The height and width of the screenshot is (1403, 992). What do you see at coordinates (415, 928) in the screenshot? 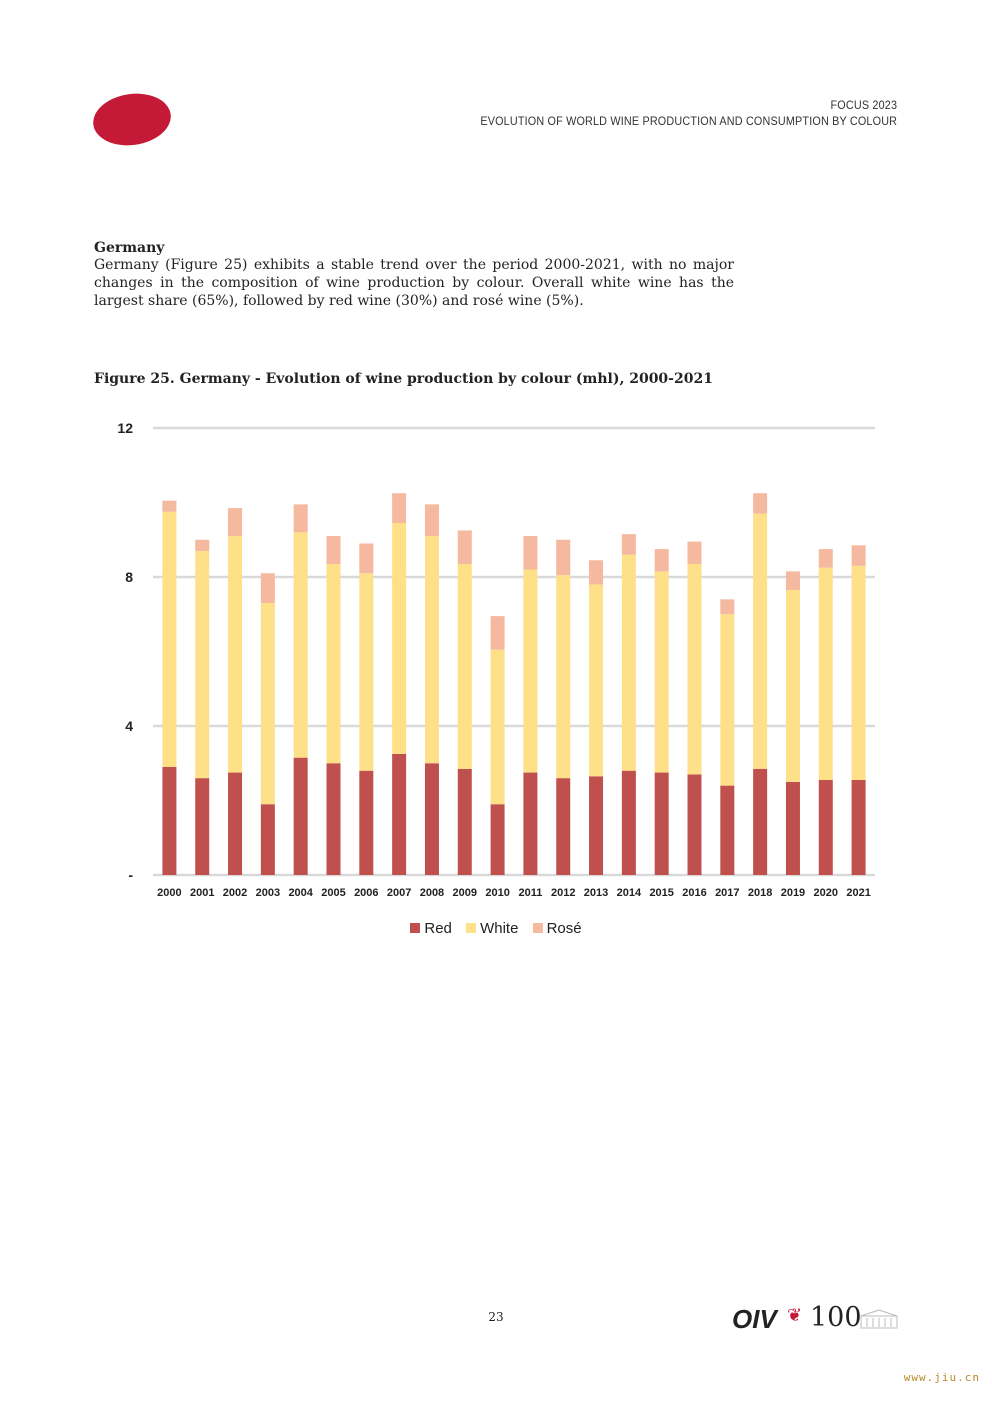
I see `legend-swatch-red` at bounding box center [415, 928].